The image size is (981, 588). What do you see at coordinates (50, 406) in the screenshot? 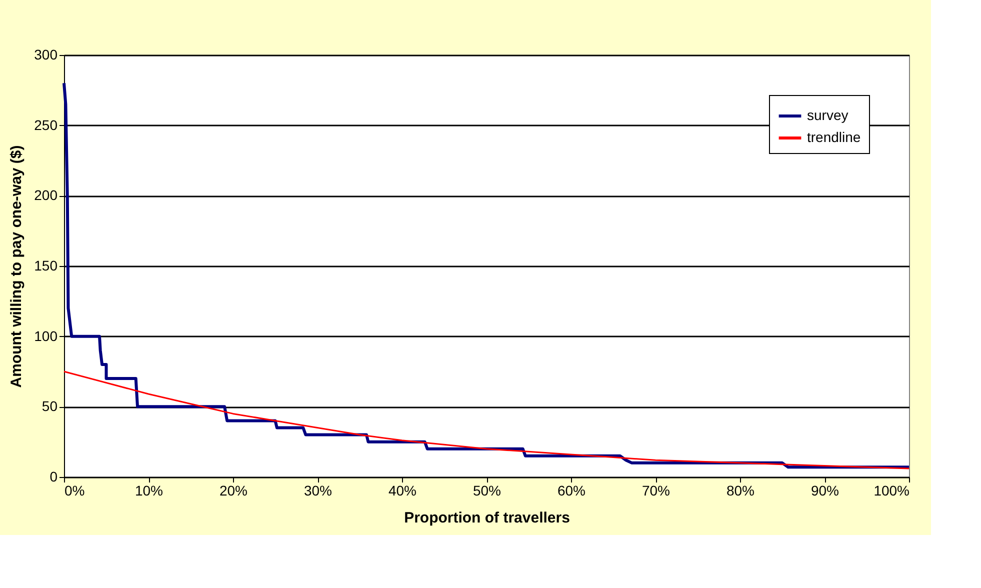
I see `y-tick-label: 50` at bounding box center [50, 406].